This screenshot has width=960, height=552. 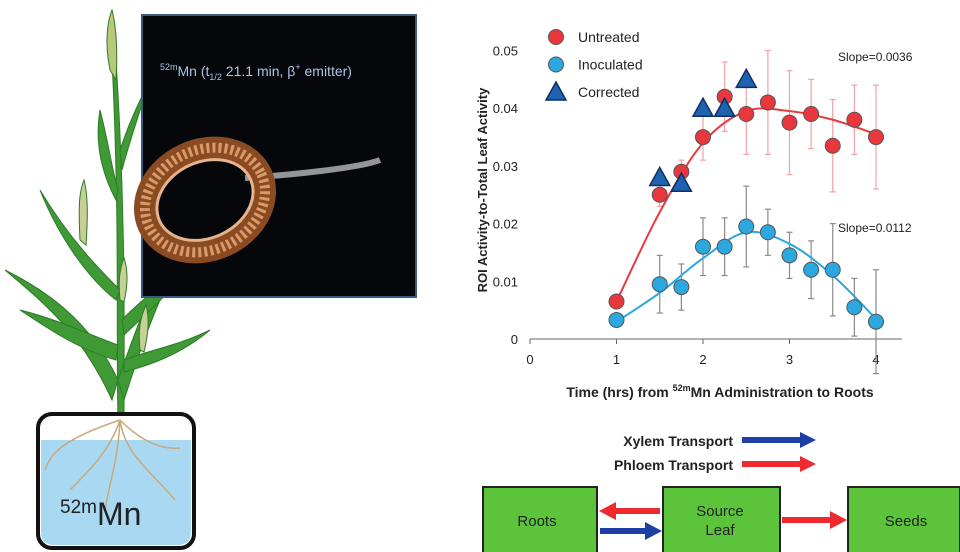 What do you see at coordinates (505, 166) in the screenshot?
I see `y-tick-label: 0.03` at bounding box center [505, 166].